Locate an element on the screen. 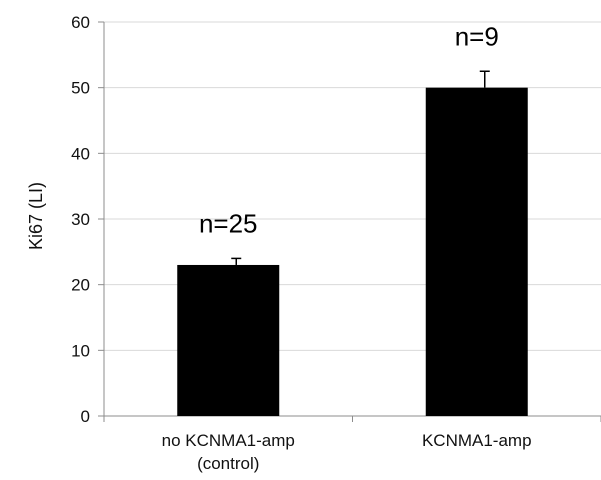 The width and height of the screenshot is (601, 480). y-axis-label: Ki67 (LI) is located at coordinates (36, 216).